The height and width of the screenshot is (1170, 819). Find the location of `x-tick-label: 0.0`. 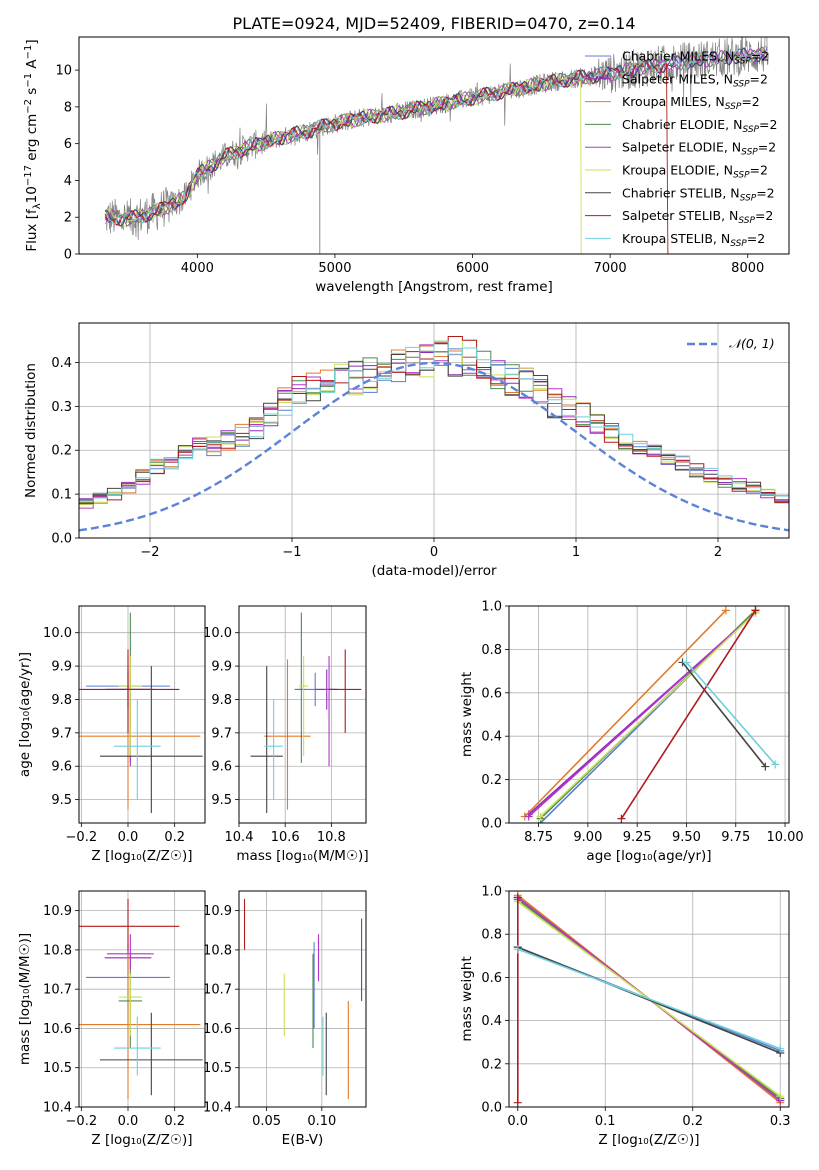

x-tick-label: 0.0 is located at coordinates (517, 1121).